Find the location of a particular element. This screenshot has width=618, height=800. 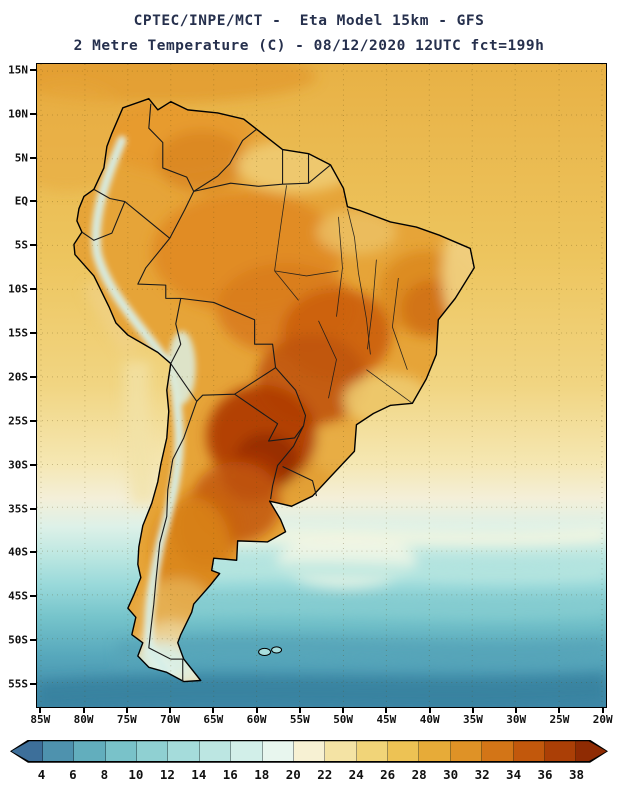

colorbar-tick-label: 22 is located at coordinates (325, 774).